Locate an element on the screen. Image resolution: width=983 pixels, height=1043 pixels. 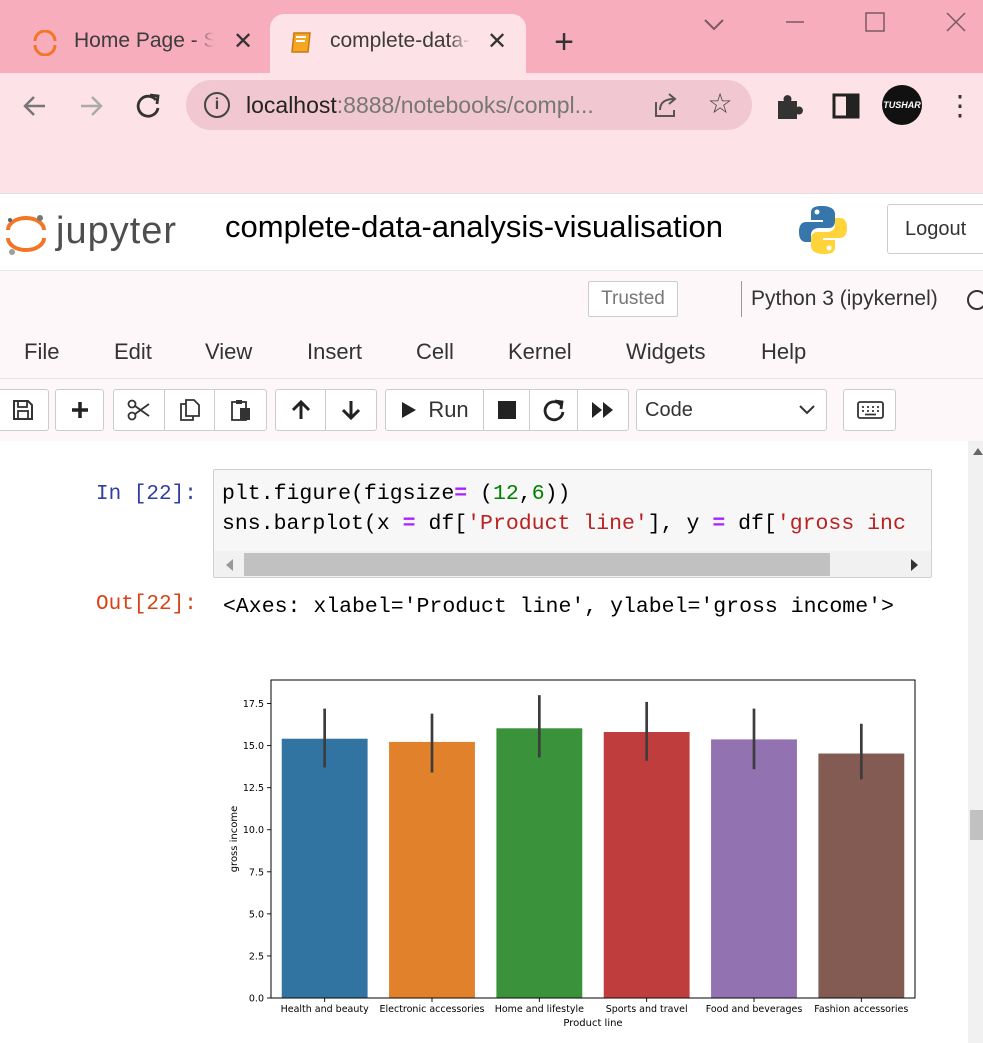
jupyter-logo: jupyter is located at coordinates (99, 232).